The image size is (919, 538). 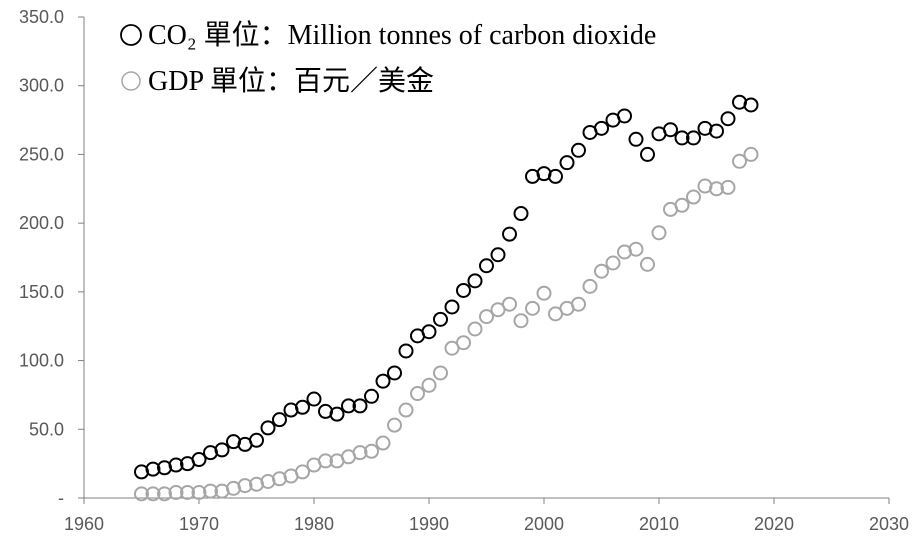 I want to click on y-tick-label: 100.0, so click(x=41, y=361).